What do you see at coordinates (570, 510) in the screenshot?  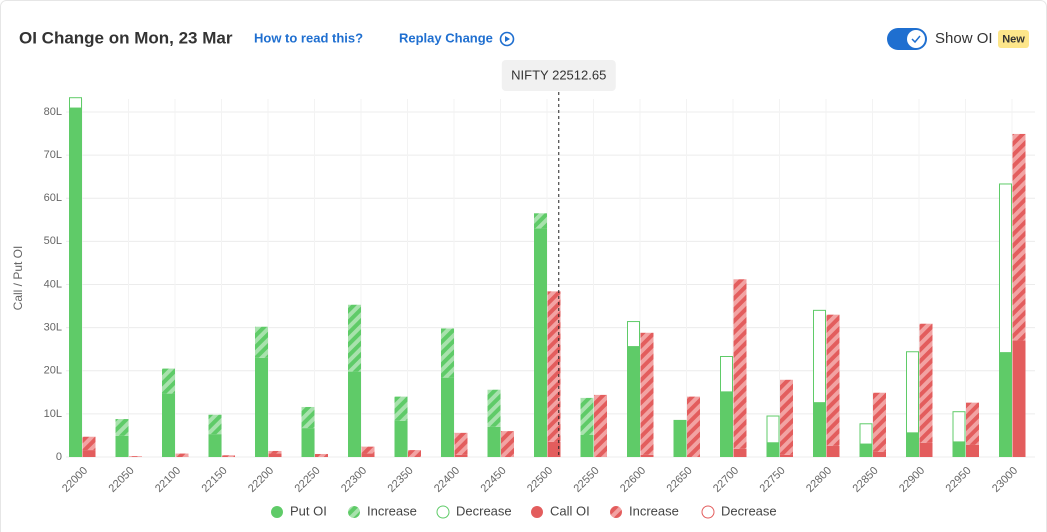 I see `legend-label: Call OI` at bounding box center [570, 510].